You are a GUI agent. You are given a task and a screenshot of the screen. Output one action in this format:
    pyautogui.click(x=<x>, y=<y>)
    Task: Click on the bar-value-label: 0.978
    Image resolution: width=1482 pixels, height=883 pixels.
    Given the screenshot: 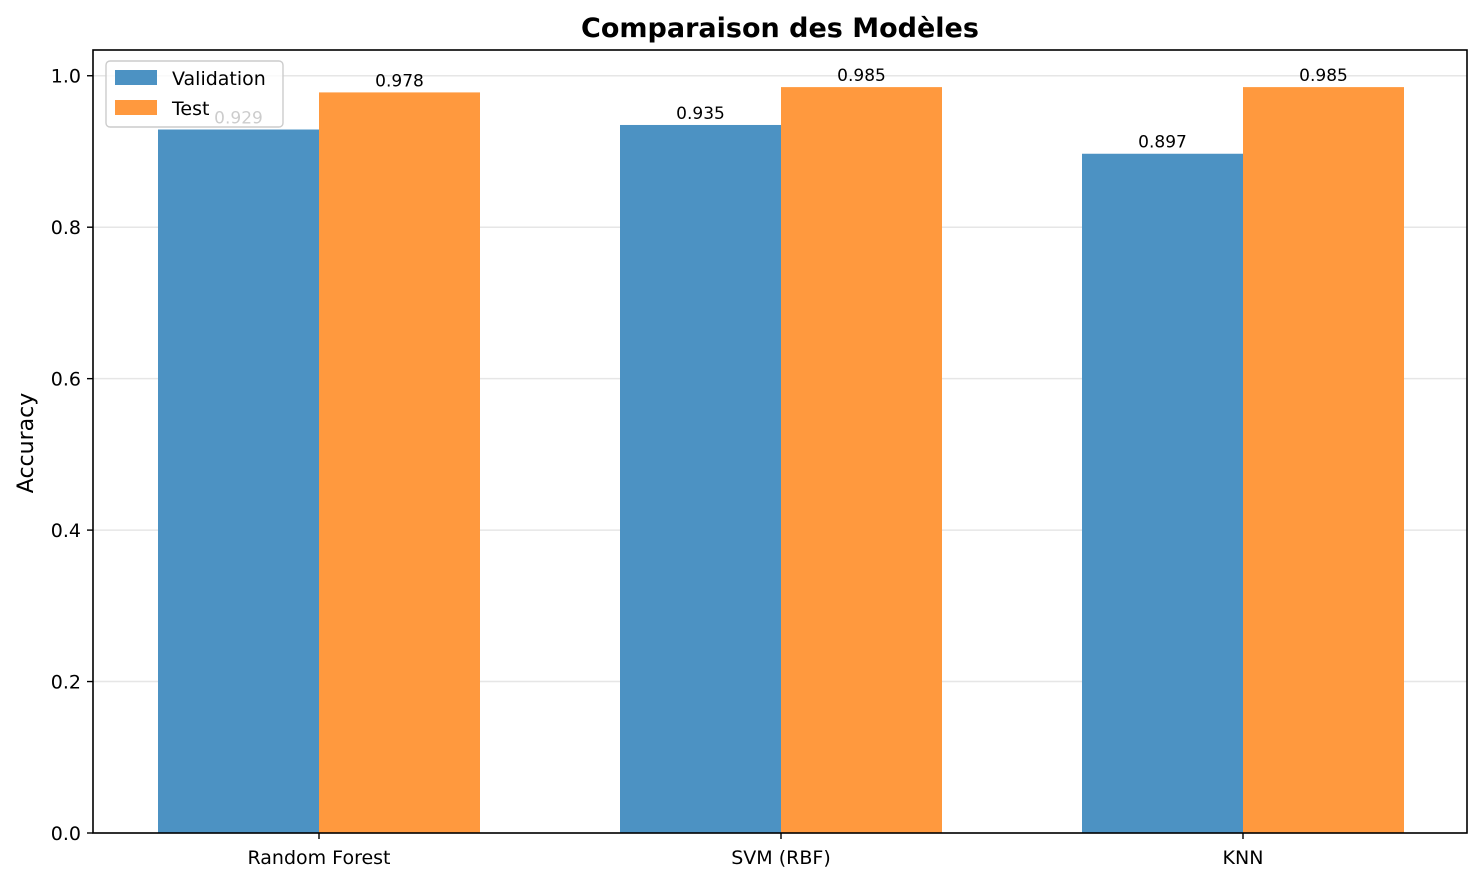 What is the action you would take?
    pyautogui.click(x=399, y=81)
    